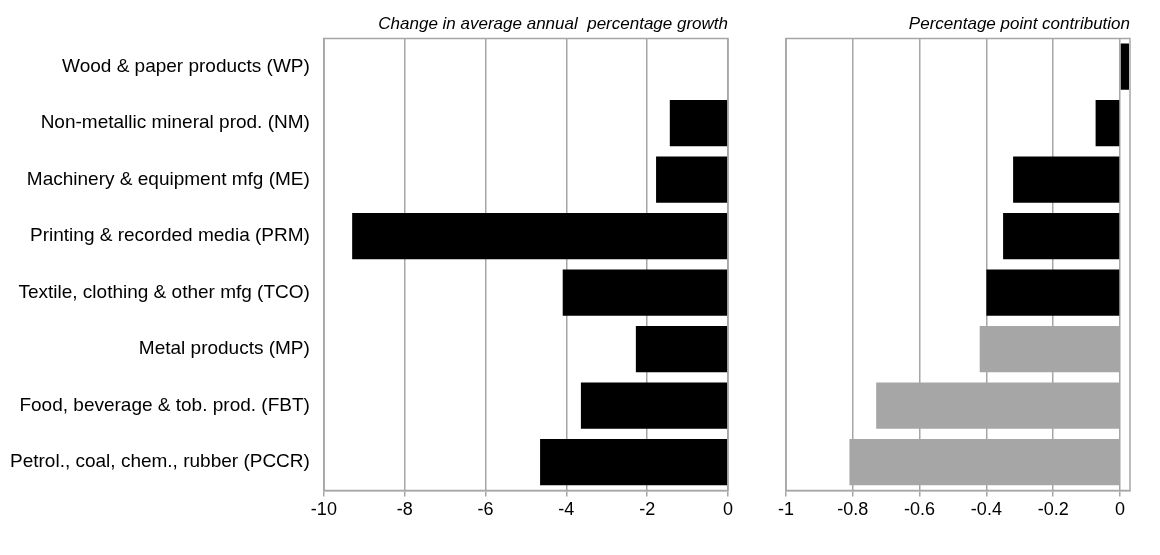  What do you see at coordinates (404, 509) in the screenshot?
I see `x-tick-label: -8` at bounding box center [404, 509].